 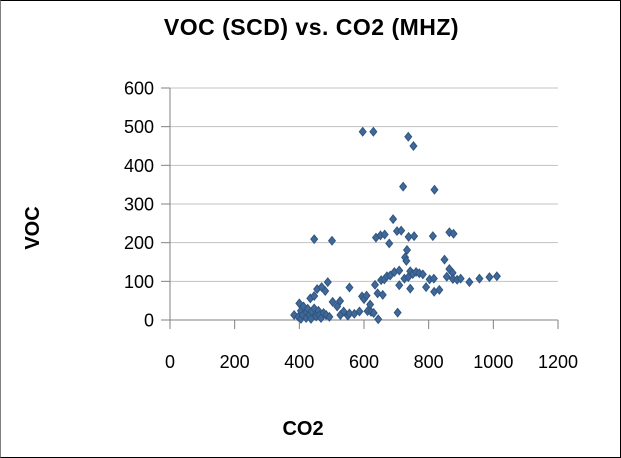 What do you see at coordinates (139, 243) in the screenshot?
I see `y-tick-label-200: 200` at bounding box center [139, 243].